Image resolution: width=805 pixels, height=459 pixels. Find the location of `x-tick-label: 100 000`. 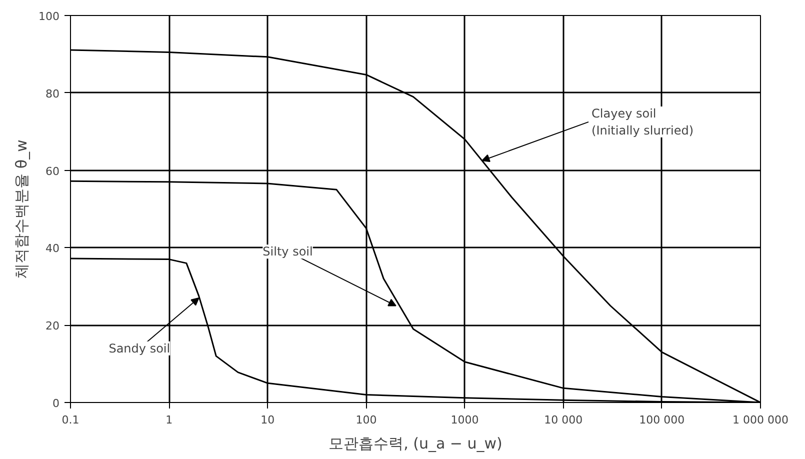

x-tick-label: 100 000 is located at coordinates (662, 420).